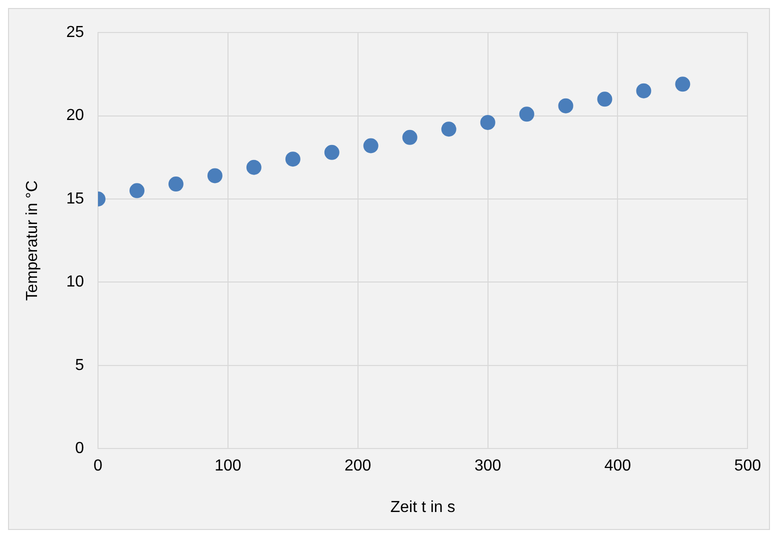 This screenshot has width=778, height=538. Describe the element at coordinates (423, 507) in the screenshot. I see `x-axis-title: Zeit t in s` at that location.